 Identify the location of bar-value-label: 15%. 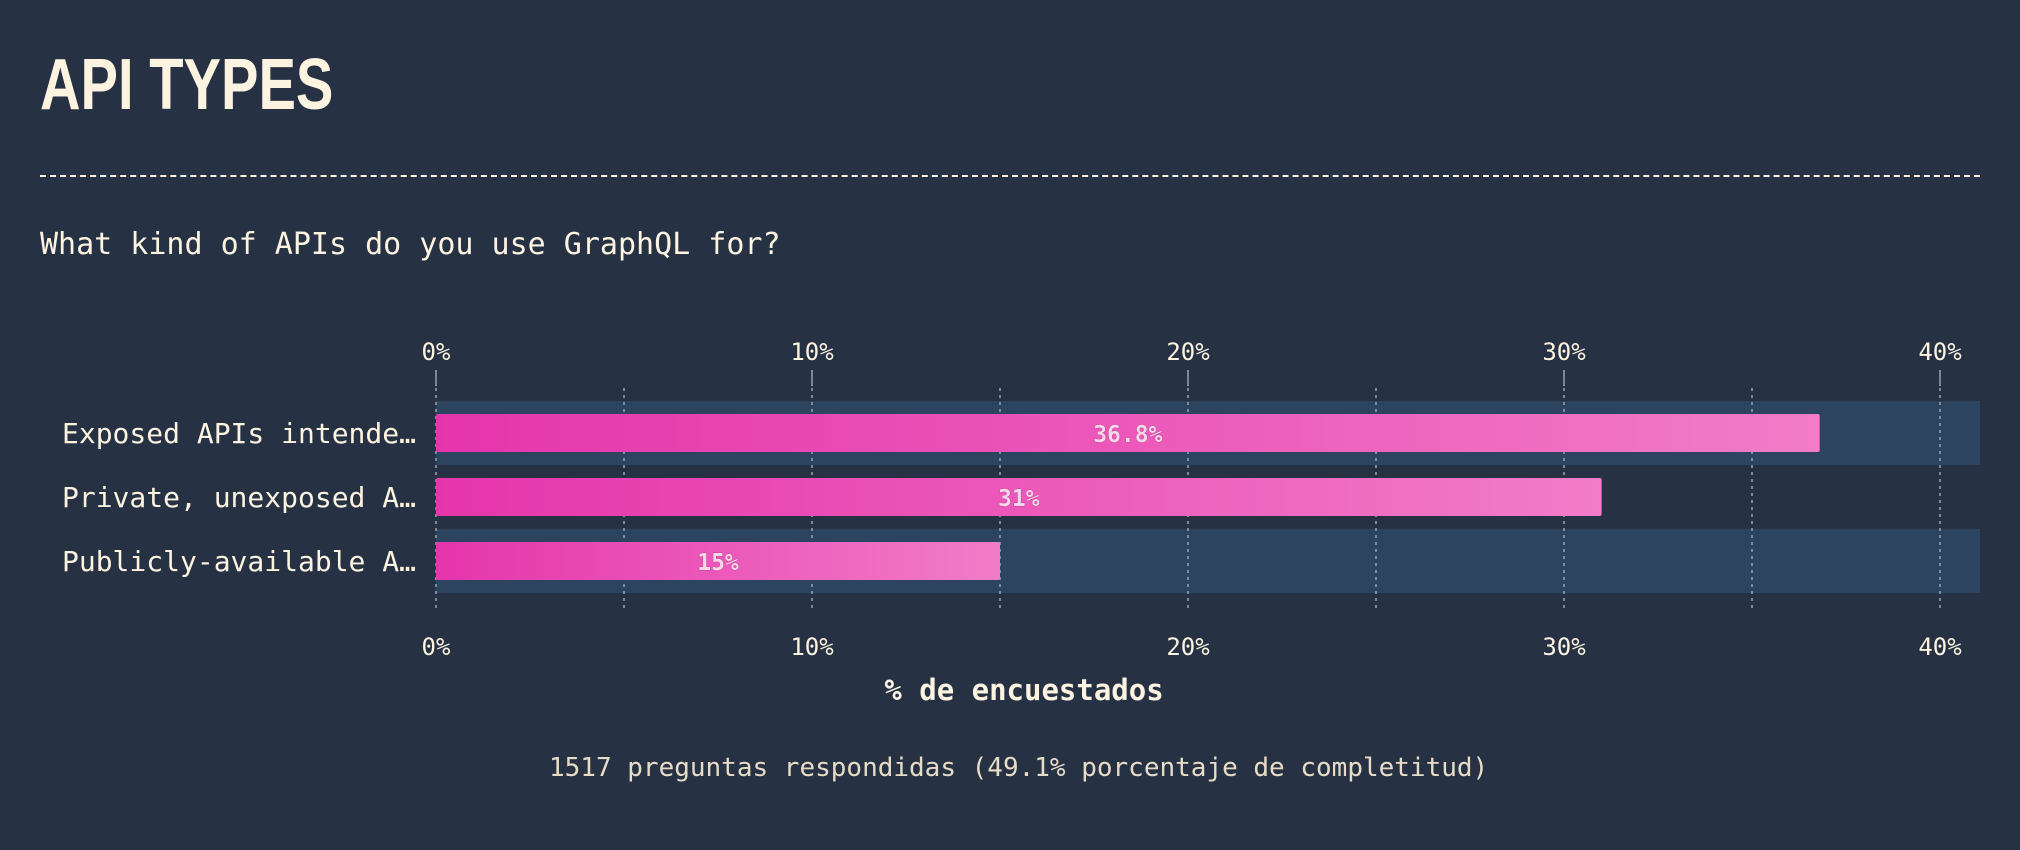
(718, 563).